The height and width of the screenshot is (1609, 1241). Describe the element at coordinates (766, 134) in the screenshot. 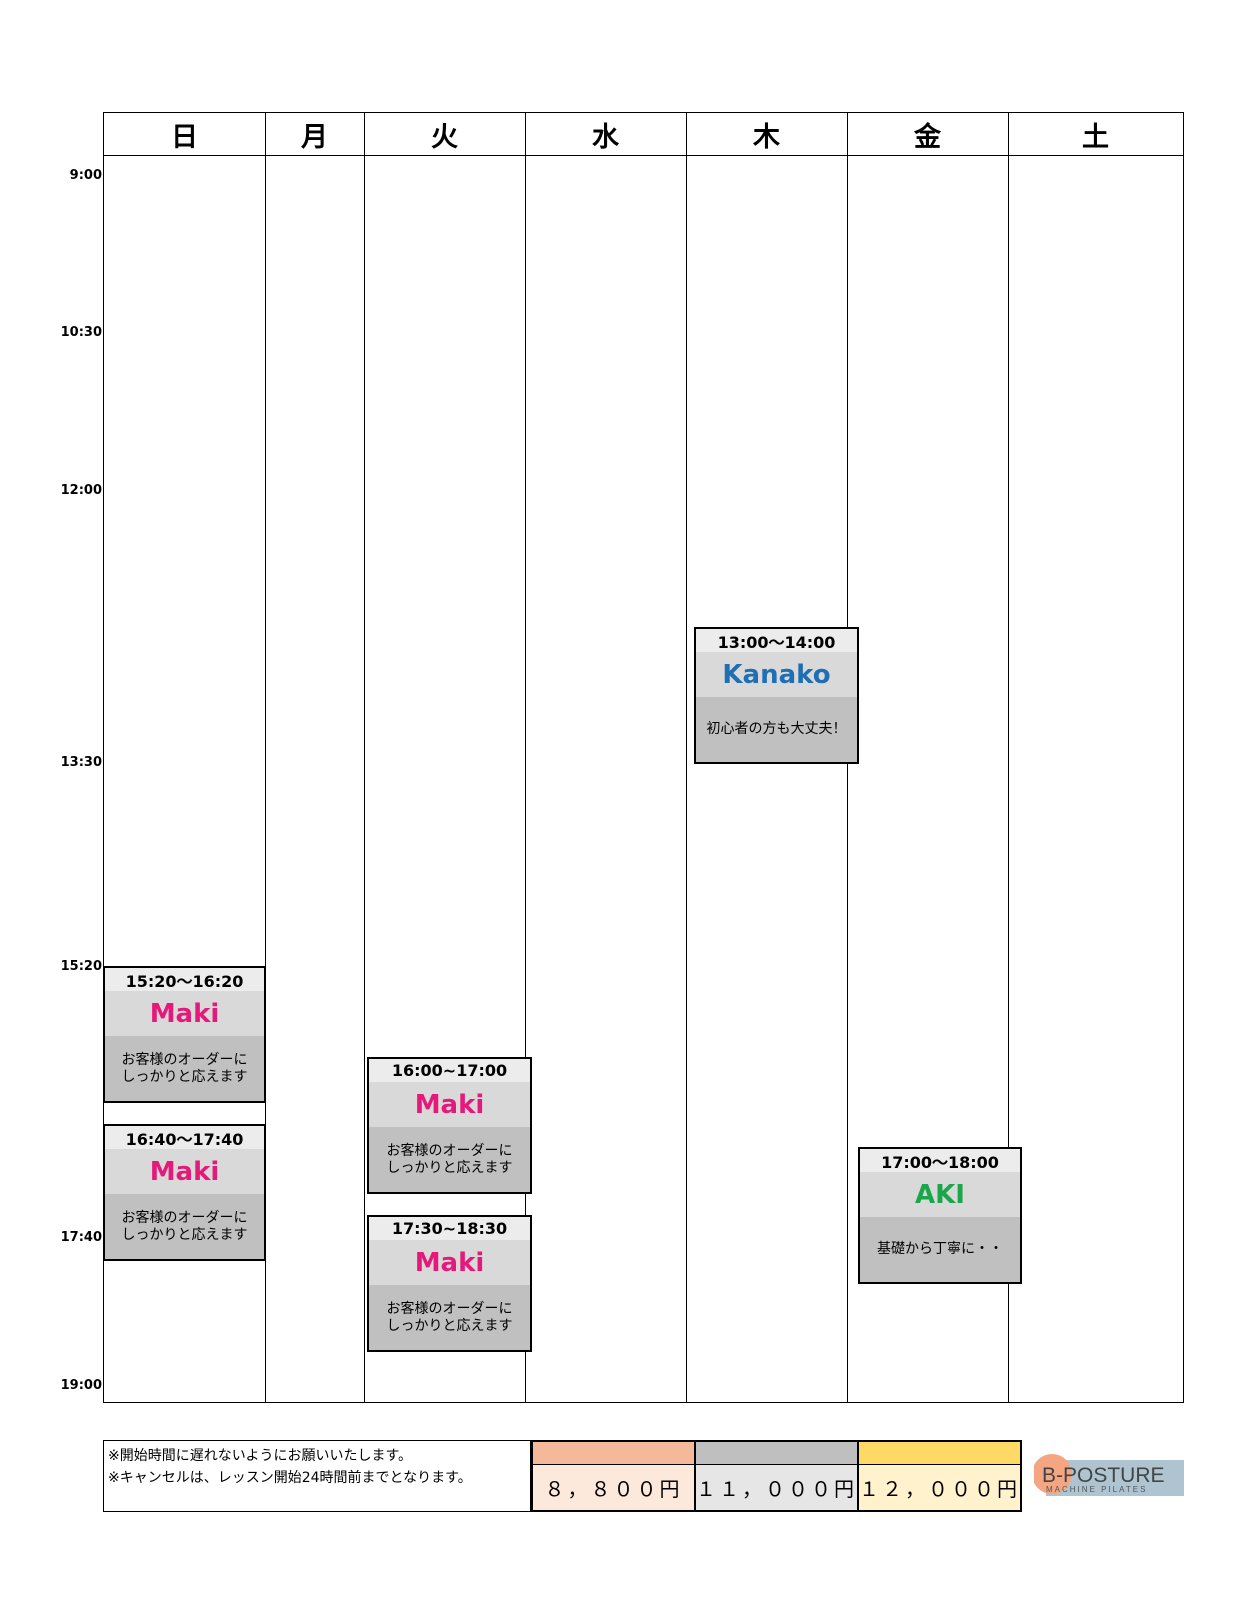

I see `day-header-thursday: 木` at that location.